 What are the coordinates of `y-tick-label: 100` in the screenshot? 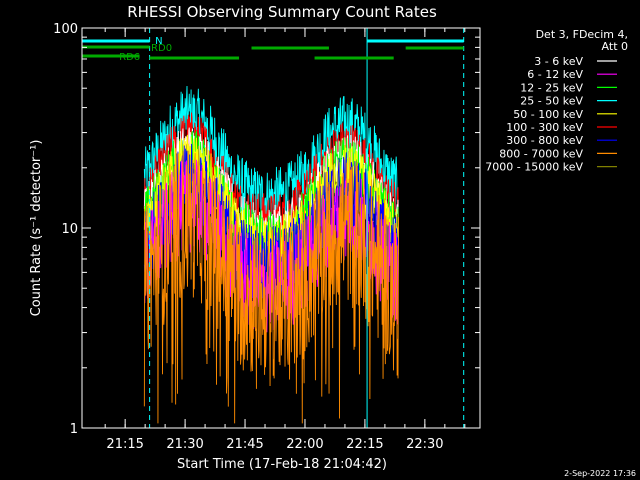 It's located at (65, 29).